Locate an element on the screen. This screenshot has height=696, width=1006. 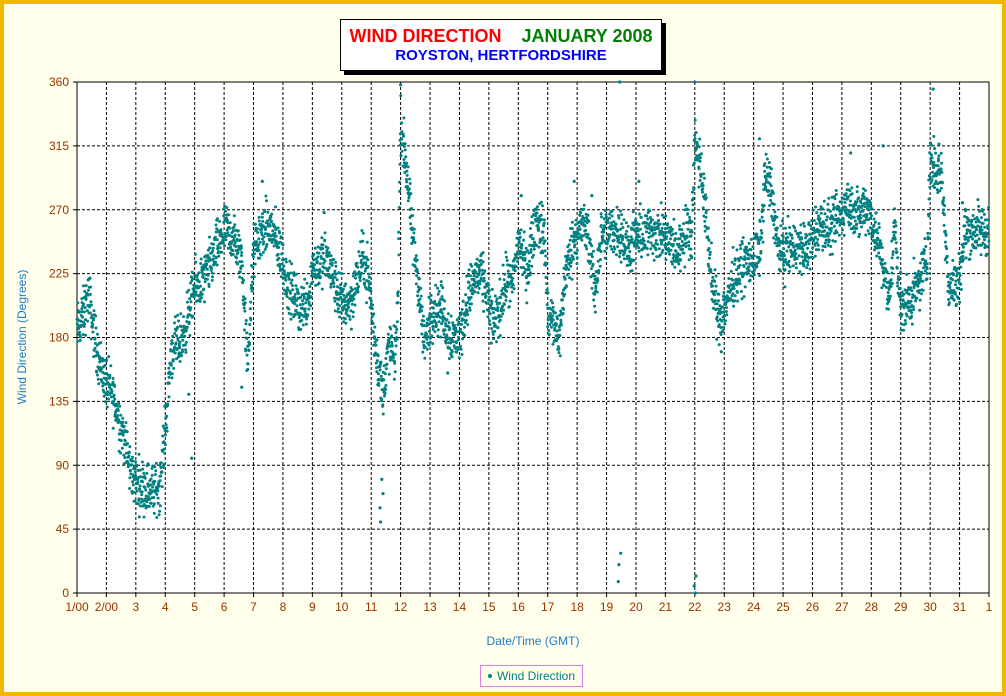
x-tick-label: 10 is located at coordinates (342, 607).